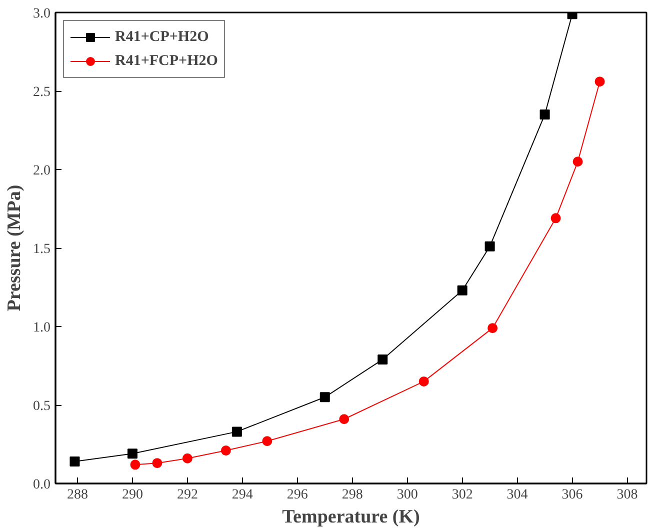  I want to click on x-tick-label: 300, so click(407, 495).